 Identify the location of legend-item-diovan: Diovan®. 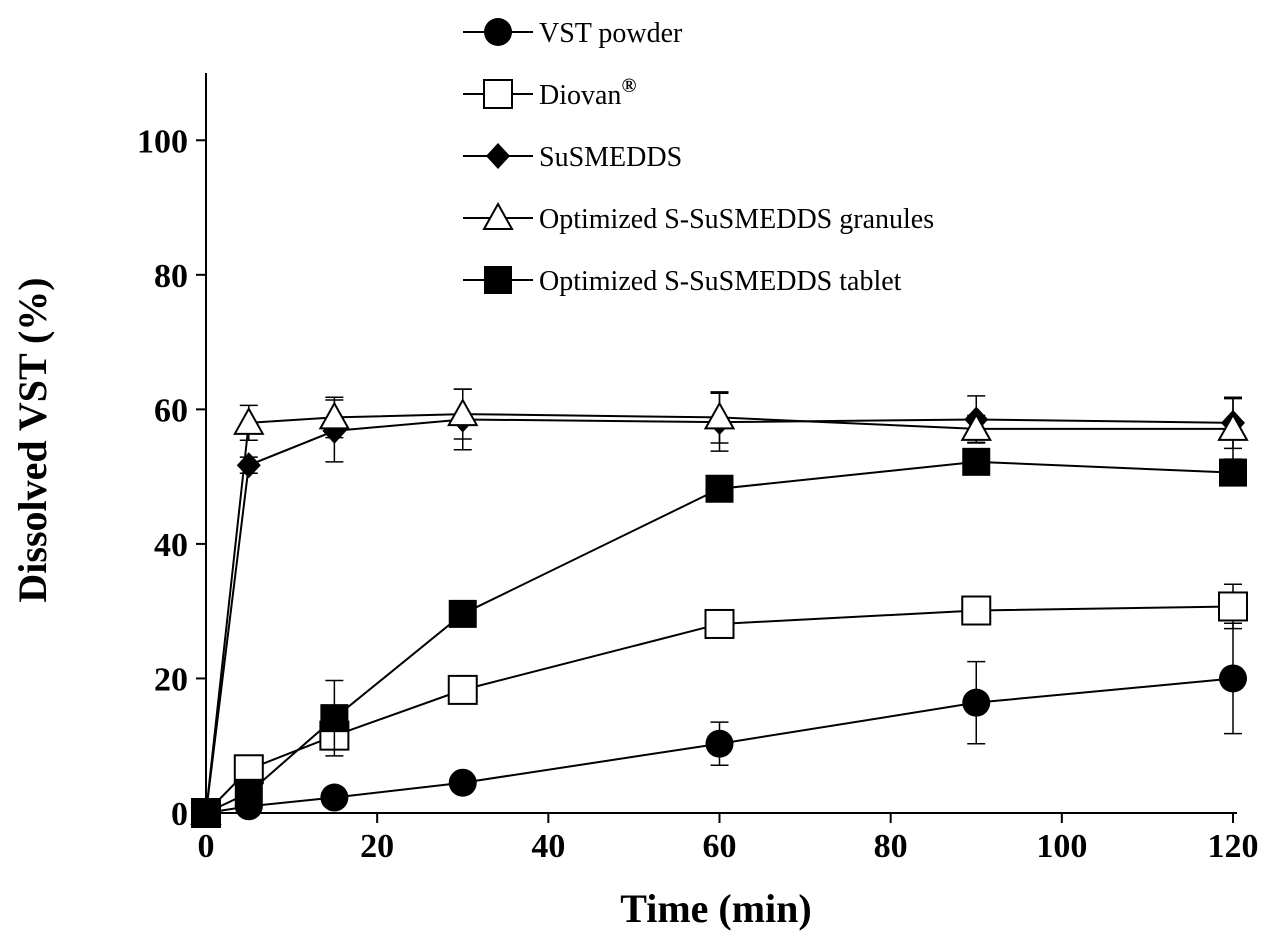
(549, 93).